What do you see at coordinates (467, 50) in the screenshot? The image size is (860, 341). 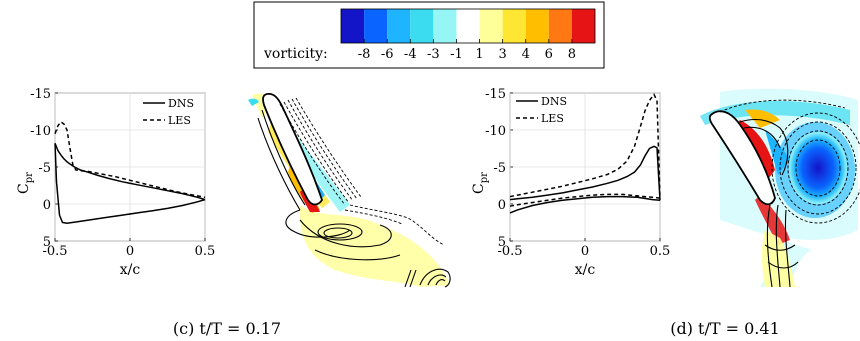 I see `colorbar-tick-labels: -8 -6 -4 -3 -1 1 3 4 6 8` at bounding box center [467, 50].